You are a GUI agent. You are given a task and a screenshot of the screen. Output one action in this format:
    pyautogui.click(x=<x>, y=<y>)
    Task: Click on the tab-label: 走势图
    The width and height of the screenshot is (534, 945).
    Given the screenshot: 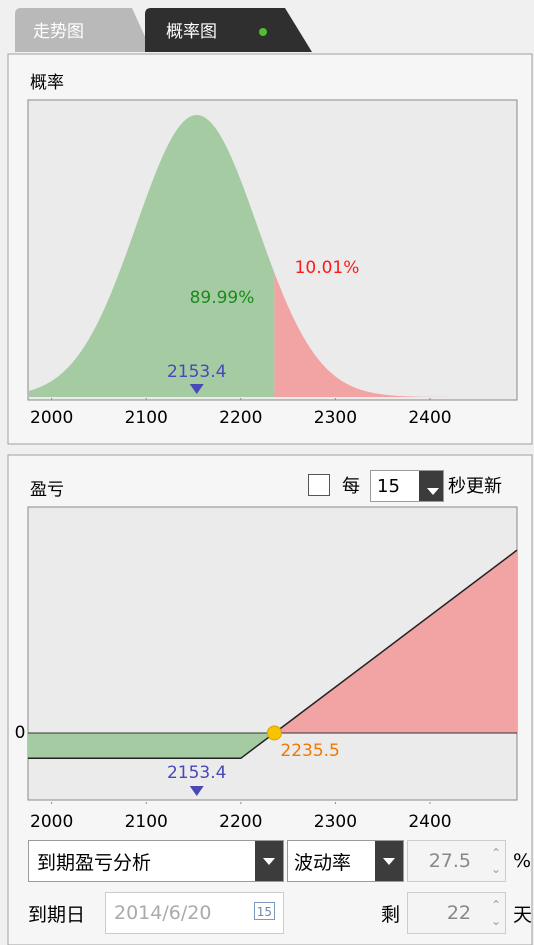 What is the action you would take?
    pyautogui.click(x=58, y=32)
    